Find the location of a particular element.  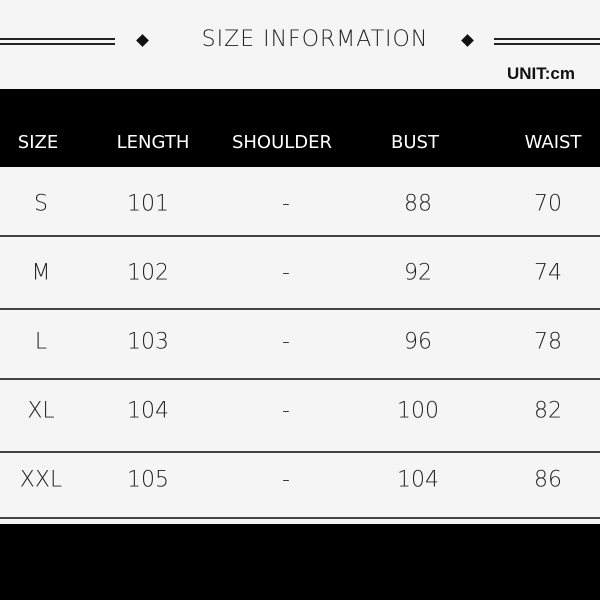

header-size: SIZE is located at coordinates (38, 142).